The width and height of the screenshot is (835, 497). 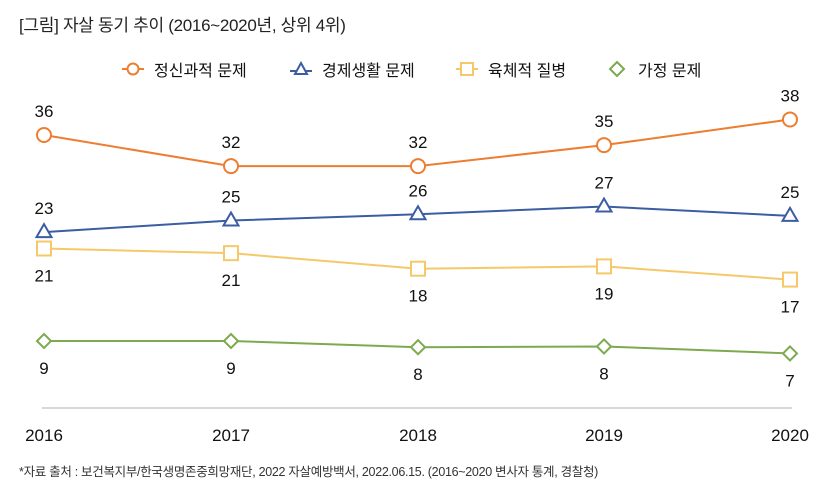 I want to click on circle-marker-icon, so click(x=133, y=69).